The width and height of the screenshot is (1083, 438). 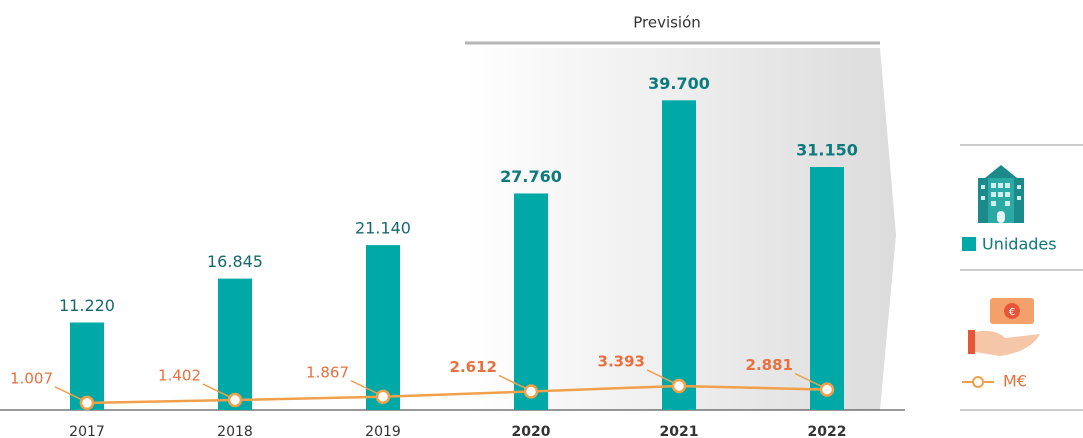 I want to click on x-tick-label: 2021, so click(x=679, y=431).